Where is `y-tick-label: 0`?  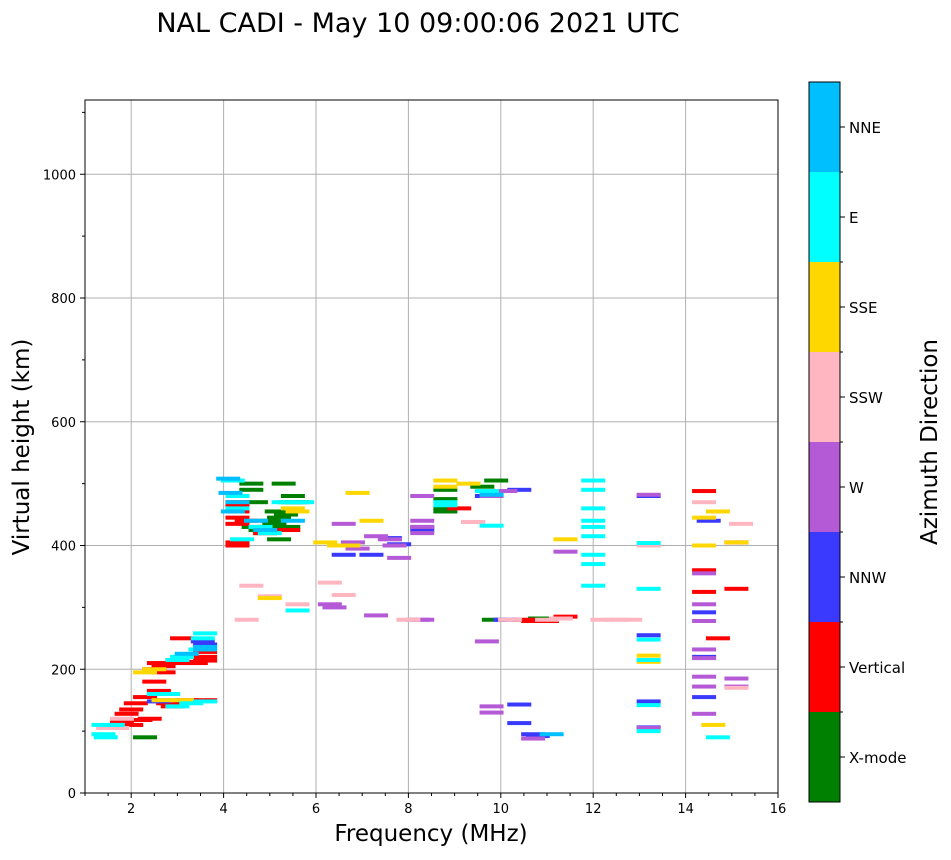 y-tick-label: 0 is located at coordinates (72, 794).